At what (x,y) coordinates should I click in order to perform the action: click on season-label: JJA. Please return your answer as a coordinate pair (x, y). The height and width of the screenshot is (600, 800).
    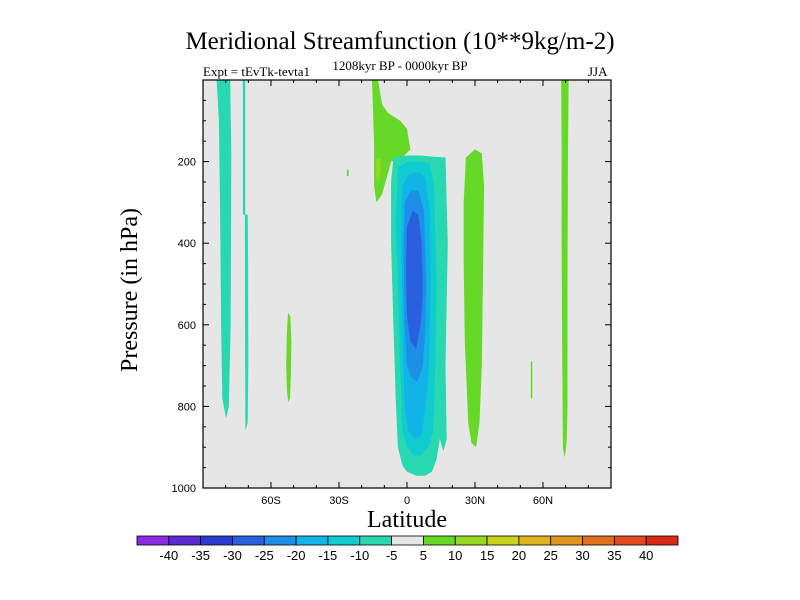
    Looking at the image, I should click on (598, 71).